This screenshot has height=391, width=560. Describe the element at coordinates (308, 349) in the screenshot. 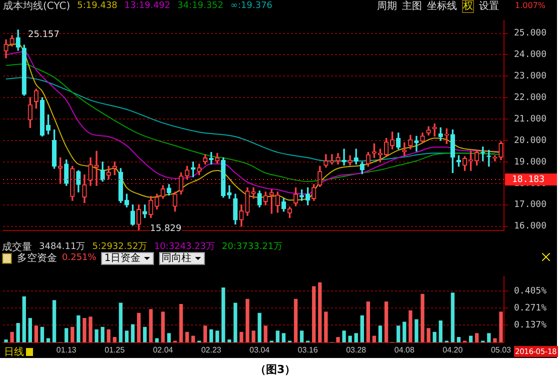

I see `x-tick-label: 03.16` at that location.